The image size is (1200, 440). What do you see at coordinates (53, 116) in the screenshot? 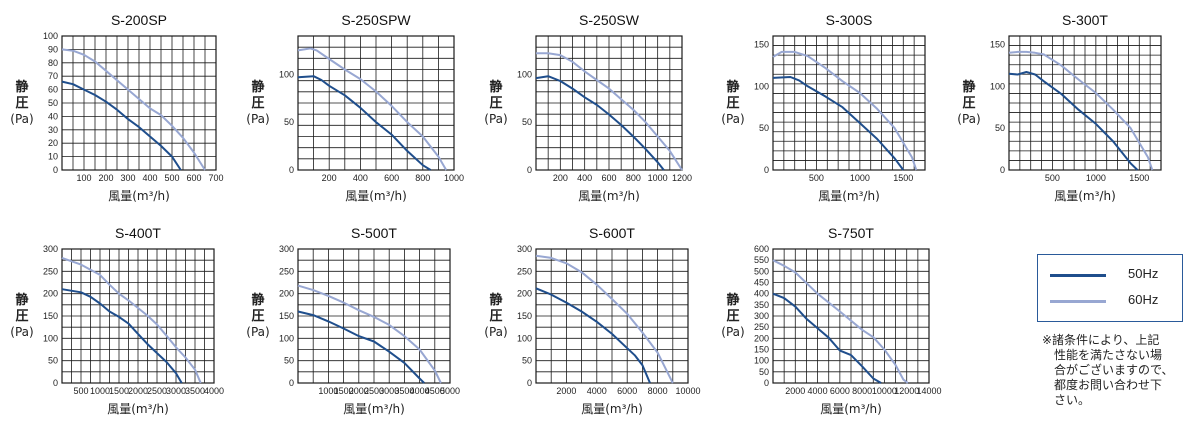
I see `y-tick-label: 40` at bounding box center [53, 116].